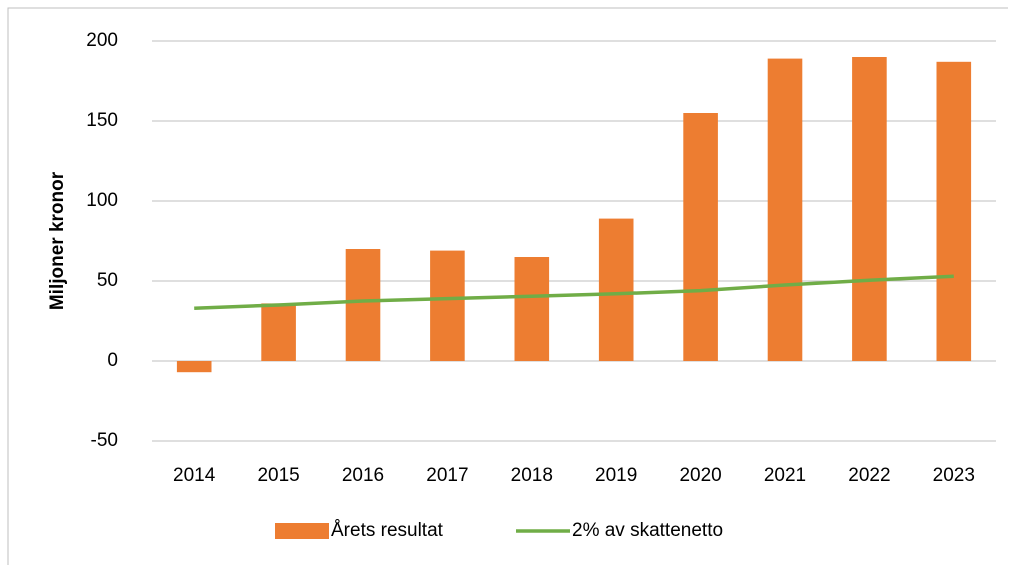 The width and height of the screenshot is (1011, 565). Describe the element at coordinates (278, 475) in the screenshot. I see `x-tick-label: 2015` at that location.